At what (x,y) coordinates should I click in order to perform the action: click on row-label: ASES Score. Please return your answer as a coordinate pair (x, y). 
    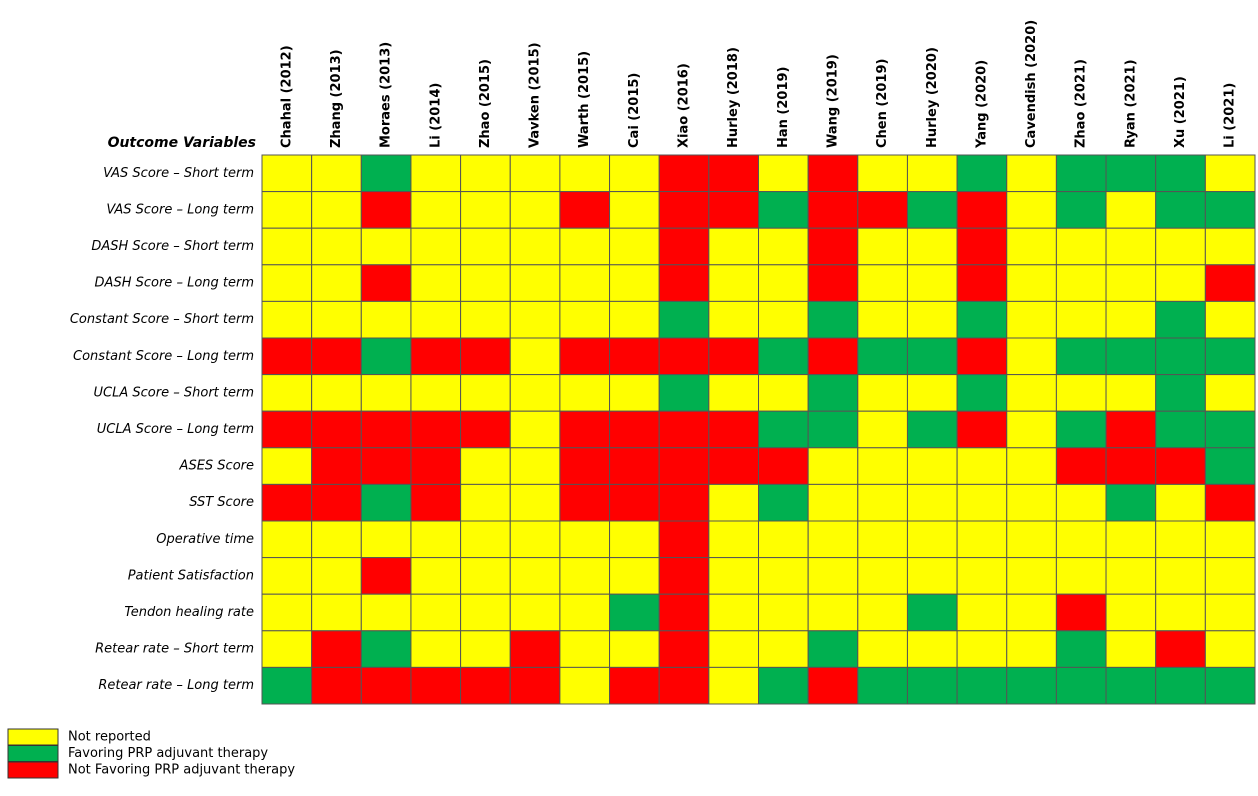
    Looking at the image, I should click on (216, 466).